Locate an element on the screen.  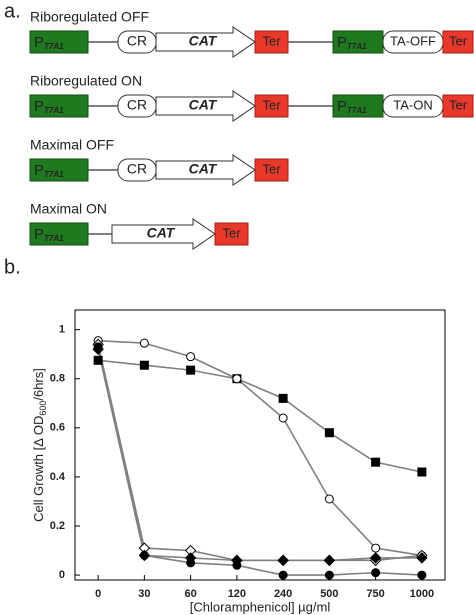
y-tick-label: 0.6 is located at coordinates (57, 428).